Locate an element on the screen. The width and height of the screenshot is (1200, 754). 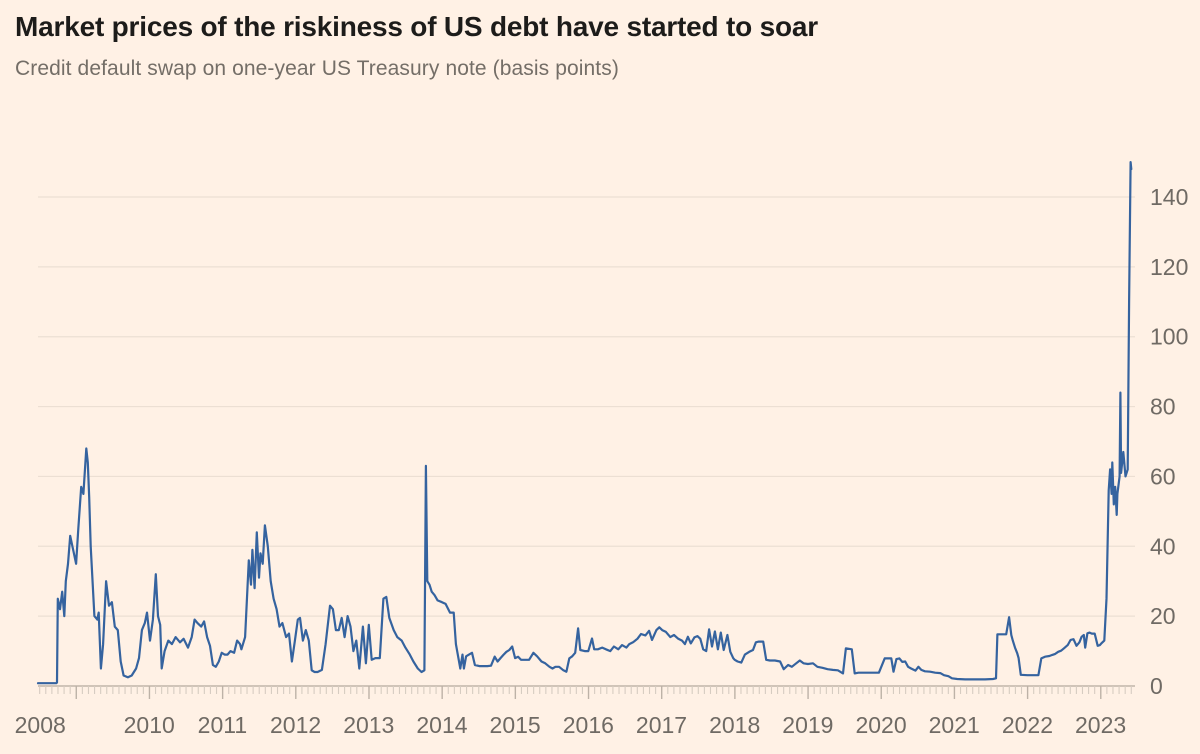
svg-text: 40 is located at coordinates (1163, 546).